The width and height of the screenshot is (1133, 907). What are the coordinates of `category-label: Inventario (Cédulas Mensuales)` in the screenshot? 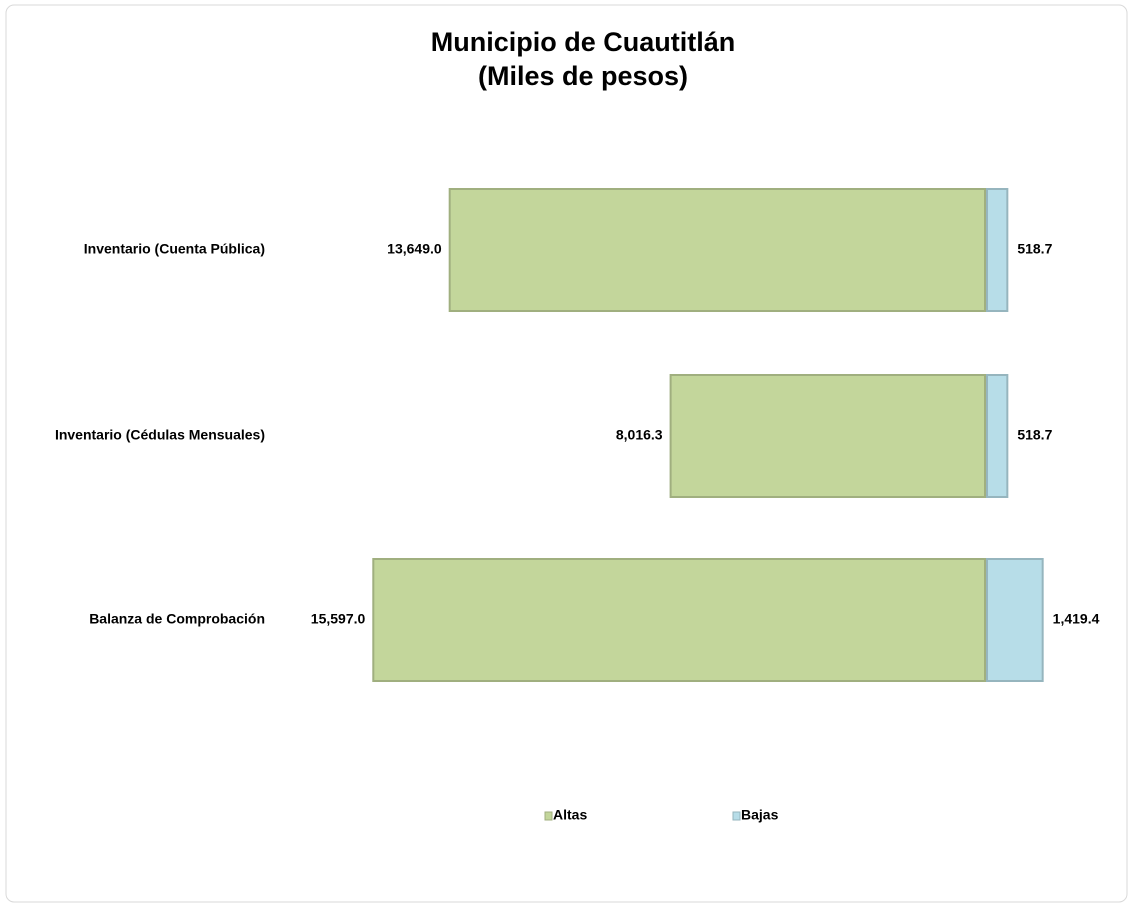 It's located at (160, 435).